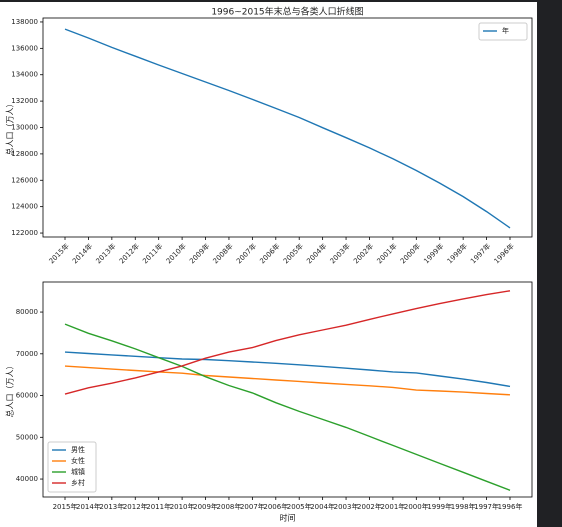  I want to click on y-tick-label: 60000, so click(27, 396).